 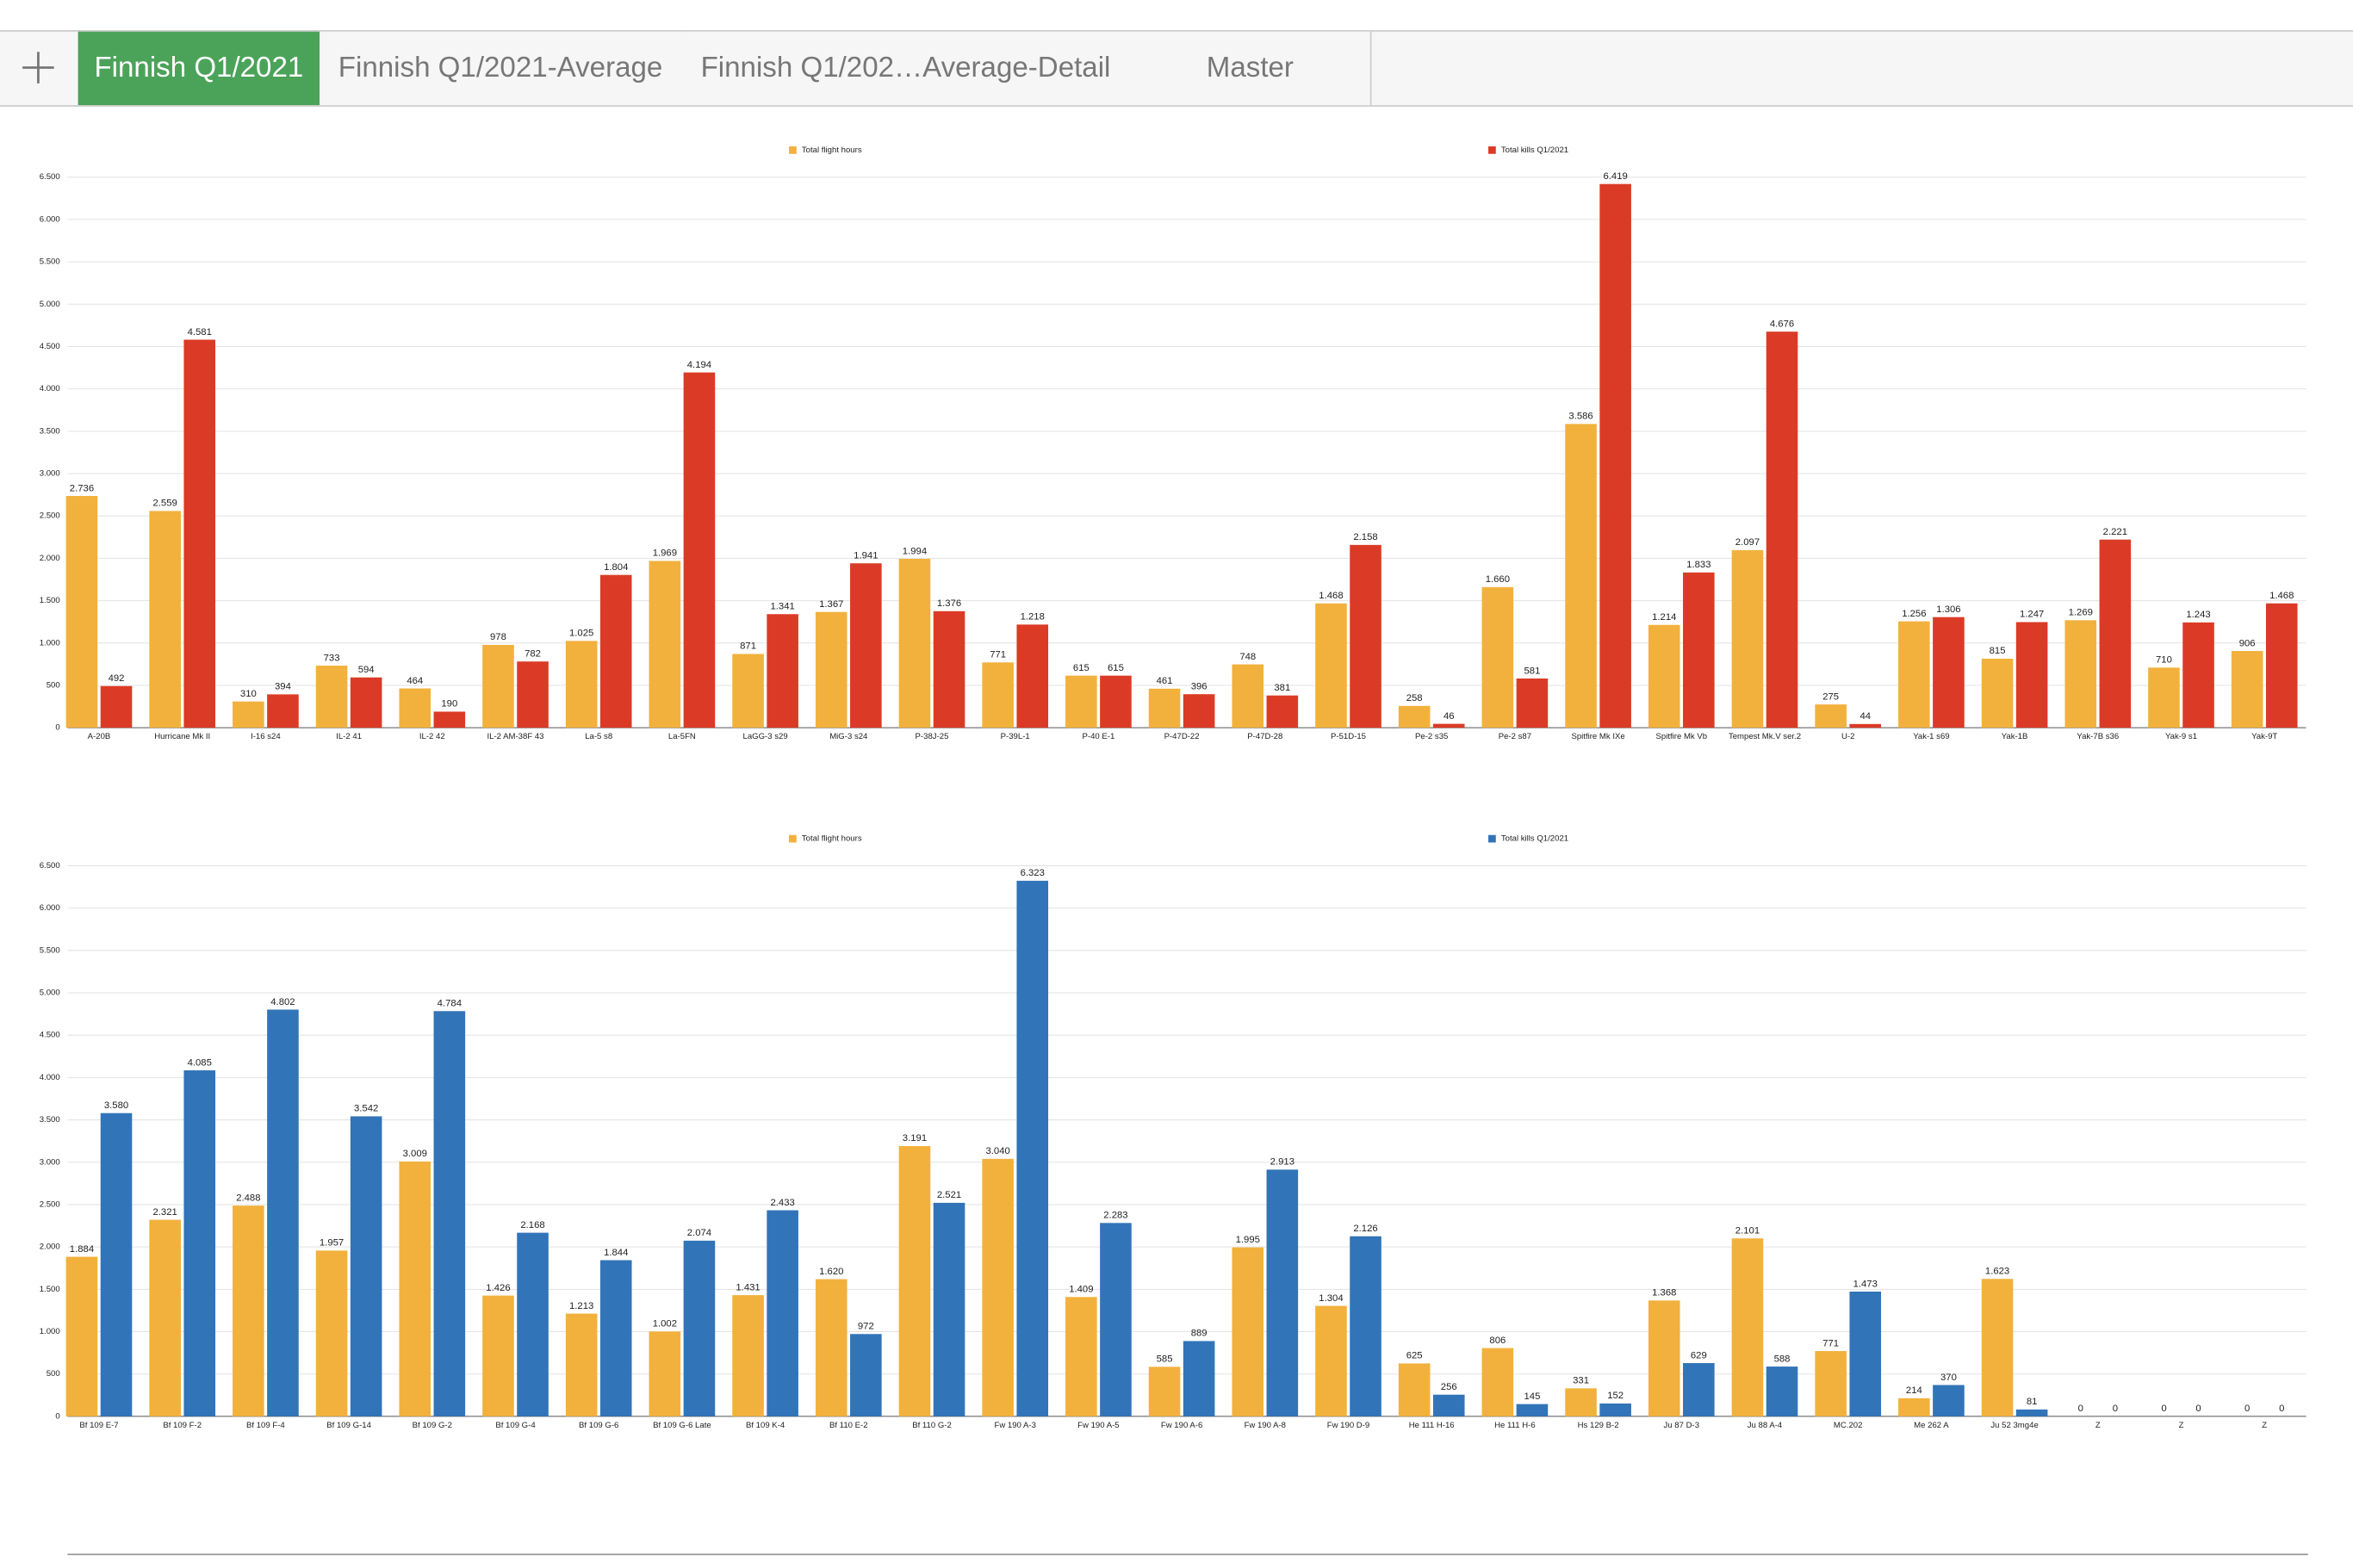 I want to click on y-tick-label: 5.000, so click(x=50, y=993).